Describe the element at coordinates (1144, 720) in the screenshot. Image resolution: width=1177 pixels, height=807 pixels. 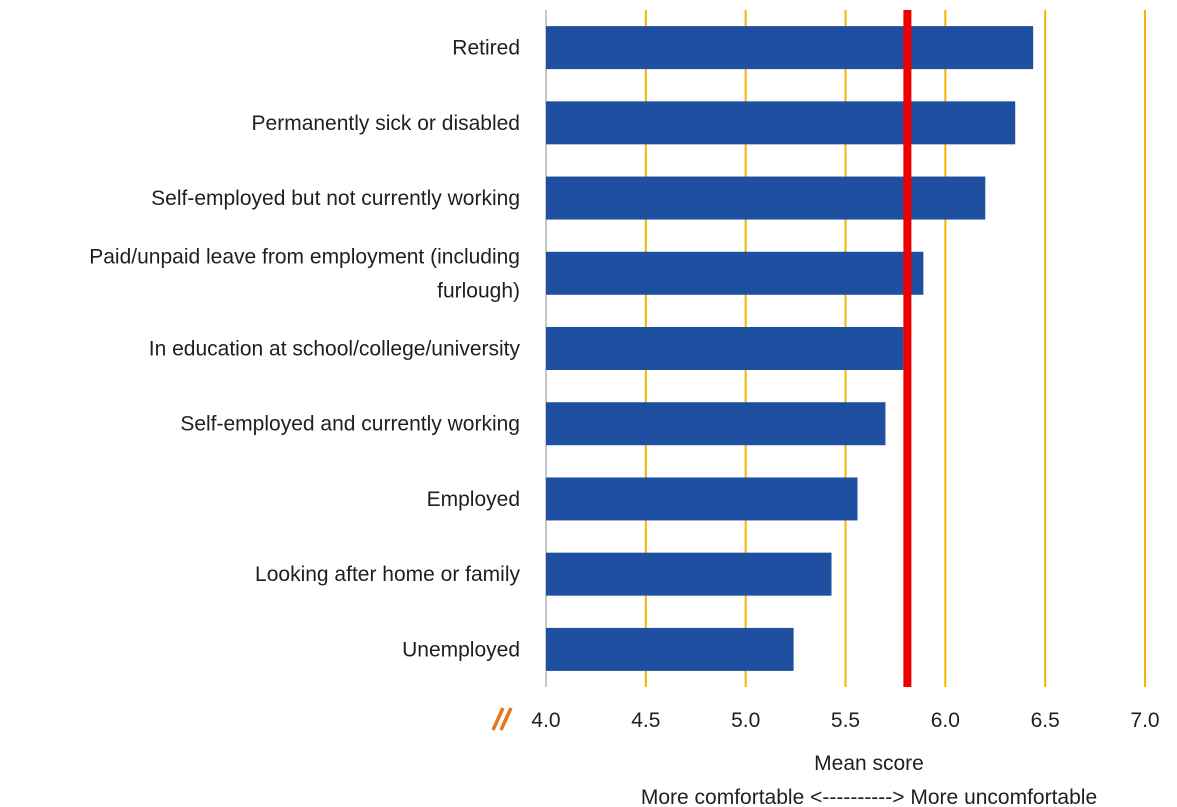
I see `x-tick-label: 7.0` at that location.